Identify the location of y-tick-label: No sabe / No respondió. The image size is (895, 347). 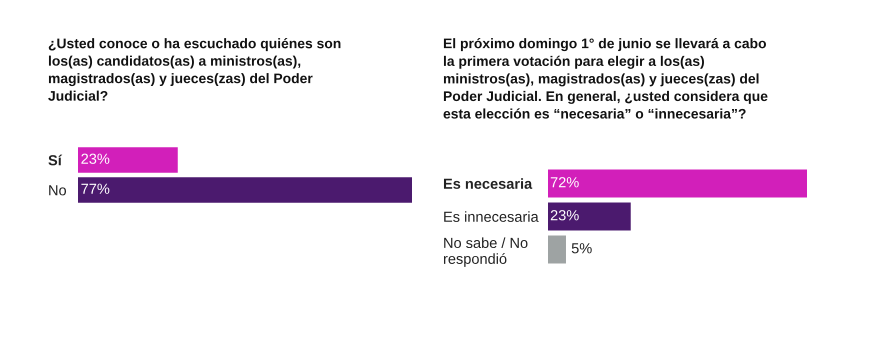
(486, 252).